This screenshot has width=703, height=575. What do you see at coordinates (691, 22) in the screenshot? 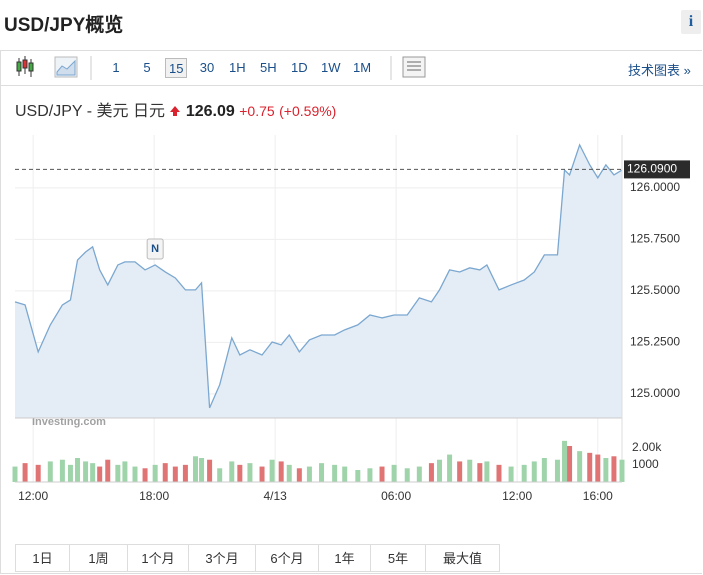
I see `info-button: i` at bounding box center [691, 22].